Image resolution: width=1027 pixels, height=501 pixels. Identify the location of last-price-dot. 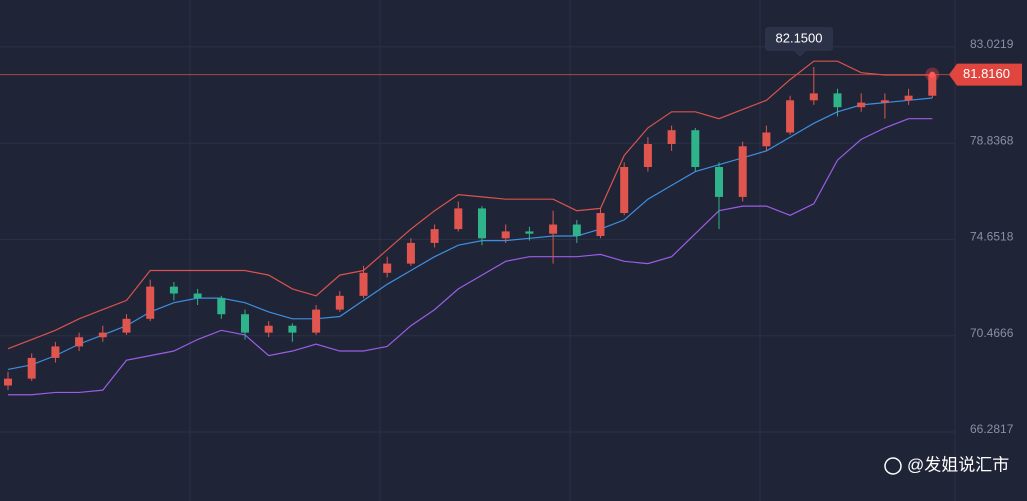
(932, 74).